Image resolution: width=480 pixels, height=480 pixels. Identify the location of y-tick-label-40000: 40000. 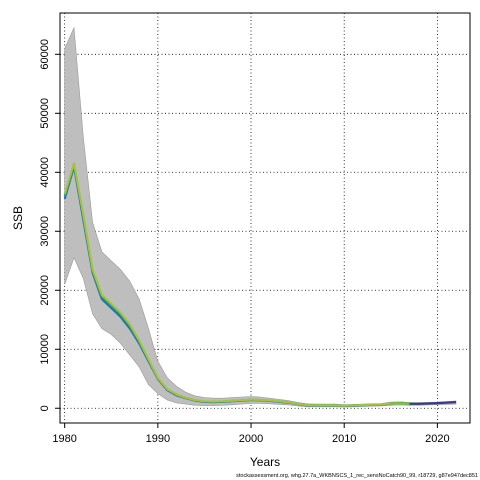
(45, 172).